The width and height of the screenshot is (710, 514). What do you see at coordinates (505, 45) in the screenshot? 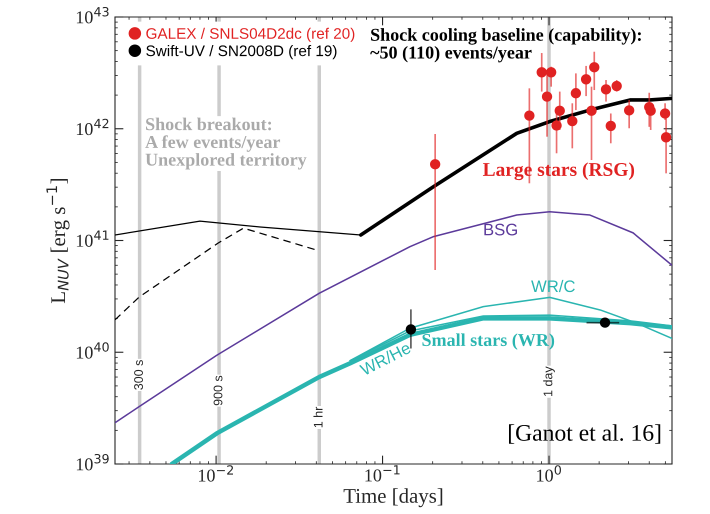
I see `annotation: Shock cooling baseline (capability): ~50 (110) events/year` at bounding box center [505, 45].